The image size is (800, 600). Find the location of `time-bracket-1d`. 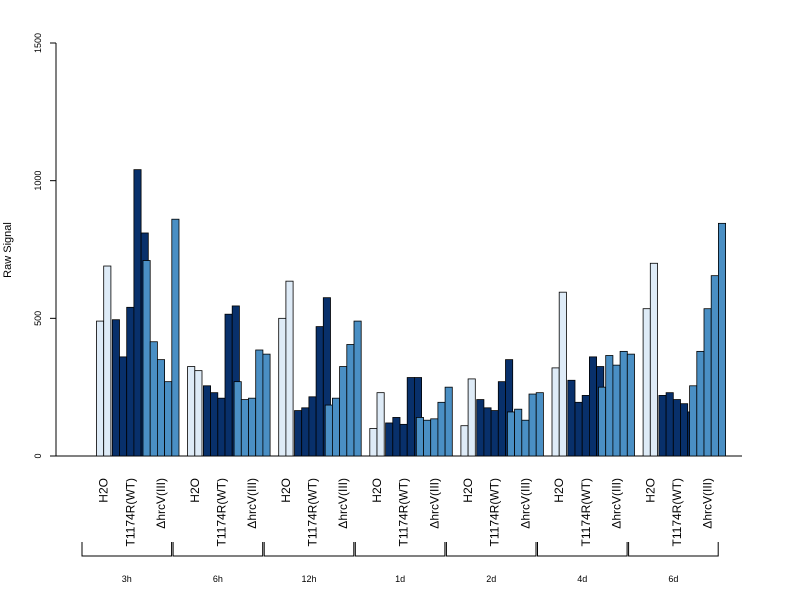

time-bracket-1d is located at coordinates (400, 549).